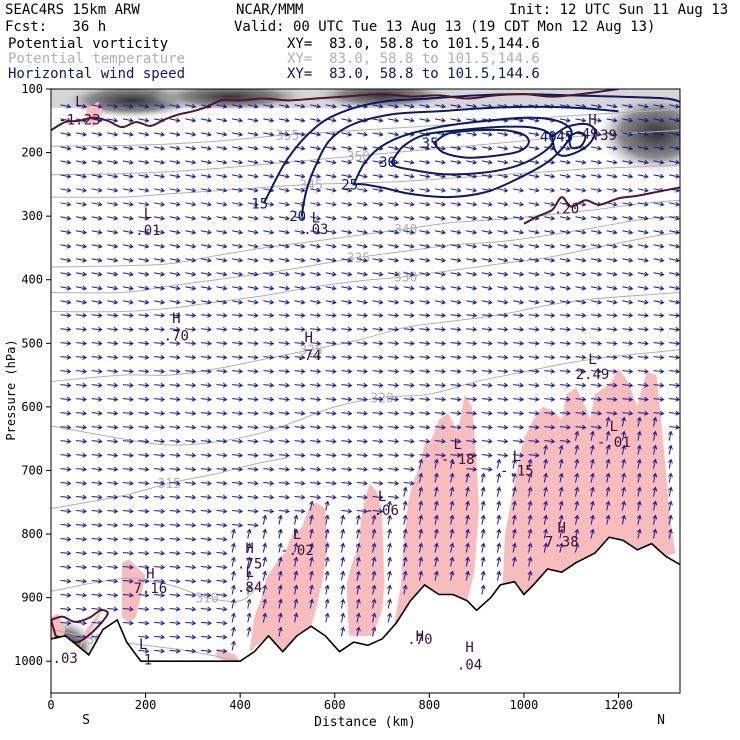  What do you see at coordinates (32, 407) in the screenshot?
I see `y-tick-label: 600` at bounding box center [32, 407].